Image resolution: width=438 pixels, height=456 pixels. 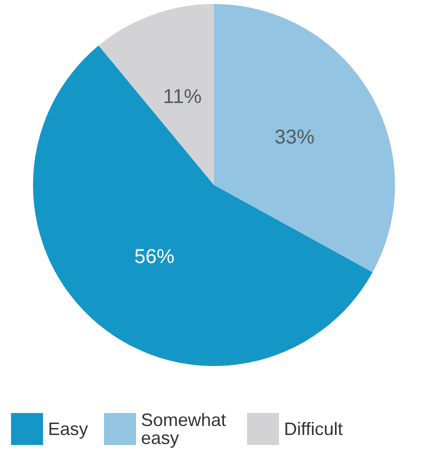 I want to click on legend-label: Somewhat easy, so click(x=186, y=429).